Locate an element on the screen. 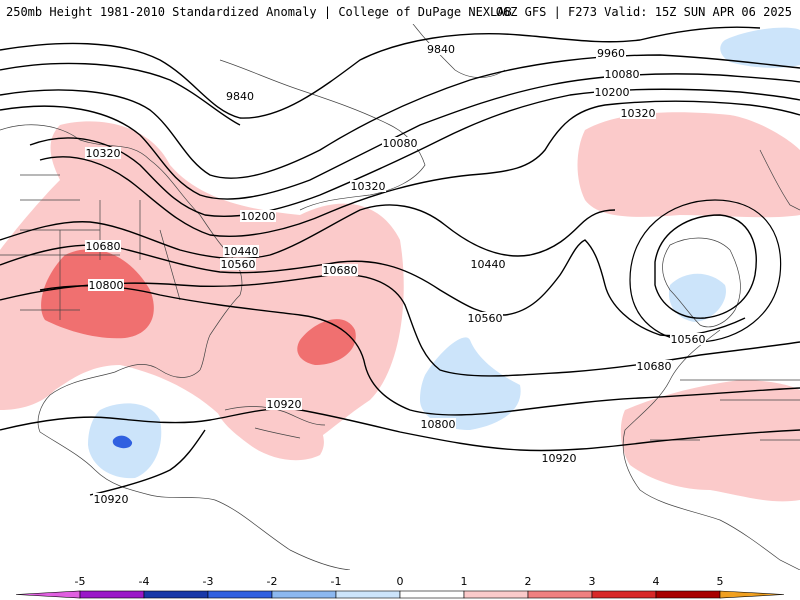  contour-10920-south is located at coordinates (147, 462).